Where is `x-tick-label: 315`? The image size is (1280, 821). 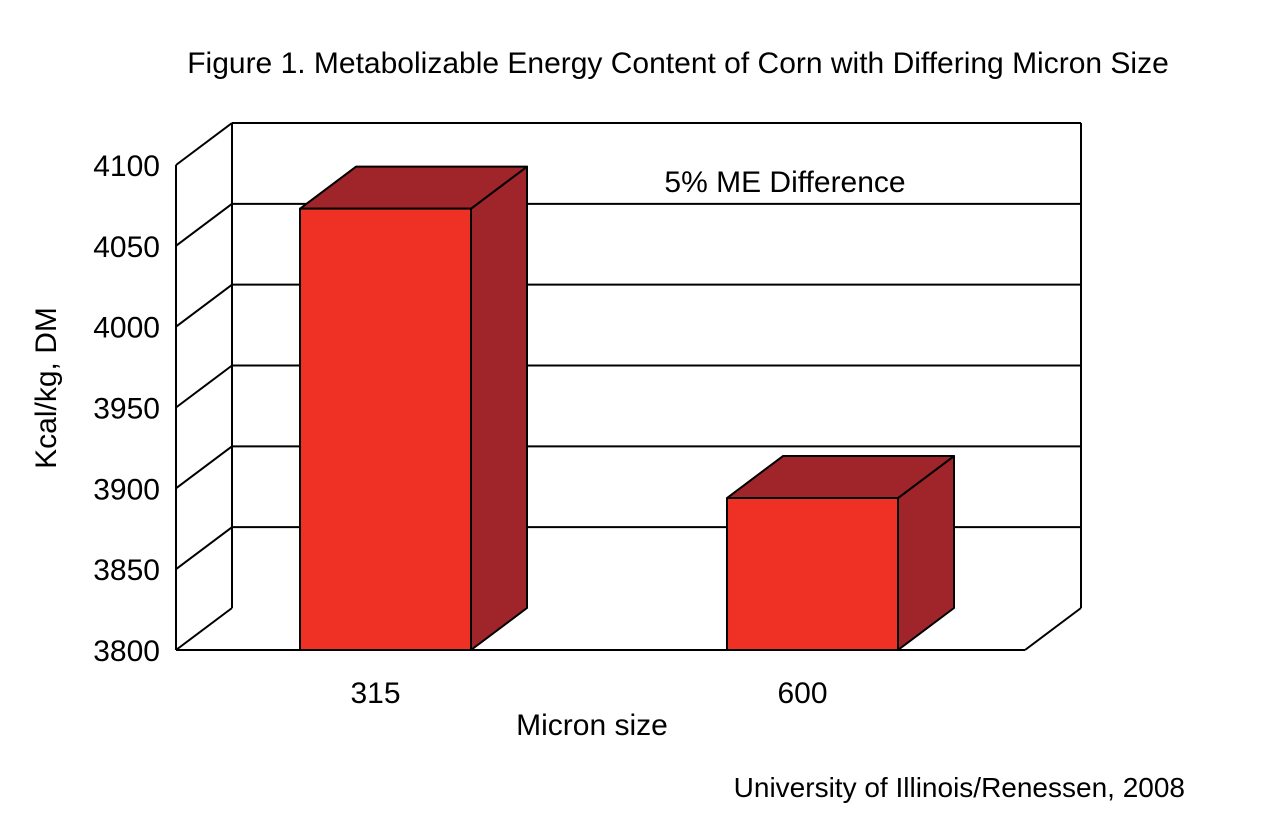
x-tick-label: 315 is located at coordinates (375, 693).